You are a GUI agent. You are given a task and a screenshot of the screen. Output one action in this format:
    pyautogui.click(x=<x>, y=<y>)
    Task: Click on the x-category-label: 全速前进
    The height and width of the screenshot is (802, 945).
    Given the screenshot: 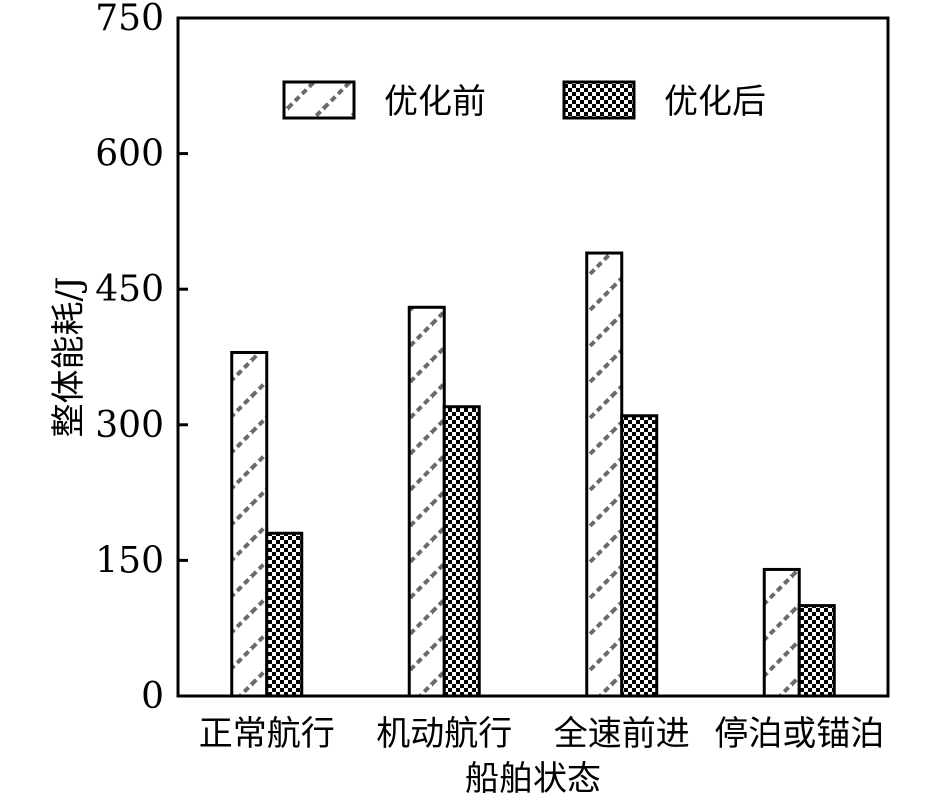 What is the action you would take?
    pyautogui.click(x=622, y=734)
    